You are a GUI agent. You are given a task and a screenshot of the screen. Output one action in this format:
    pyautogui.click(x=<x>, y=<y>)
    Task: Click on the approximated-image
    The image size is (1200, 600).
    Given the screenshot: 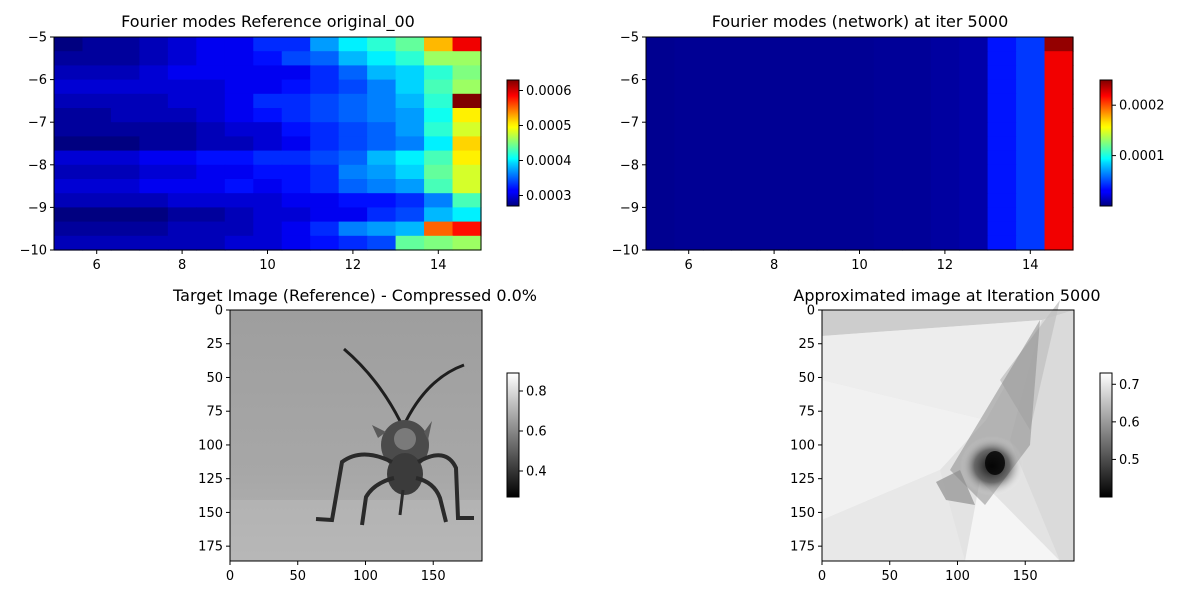 What is the action you would take?
    pyautogui.click(x=948, y=430)
    